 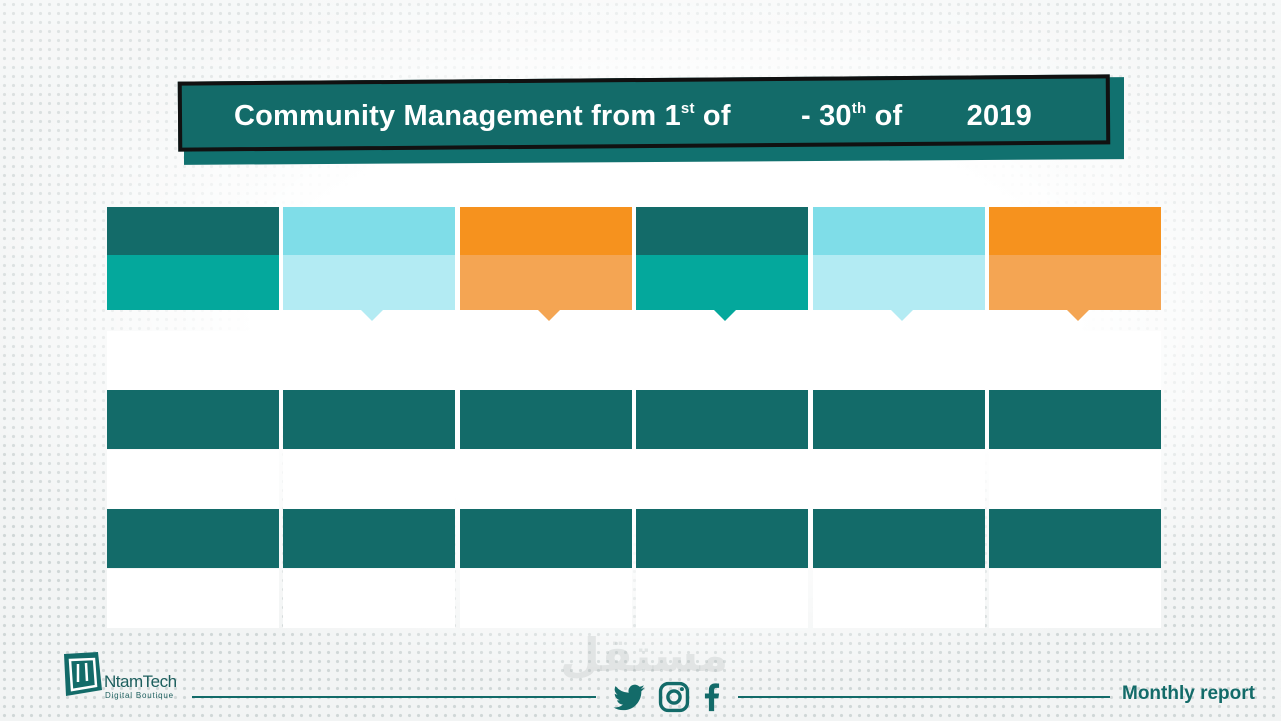 I want to click on title-of-1: of, so click(x=716, y=116).